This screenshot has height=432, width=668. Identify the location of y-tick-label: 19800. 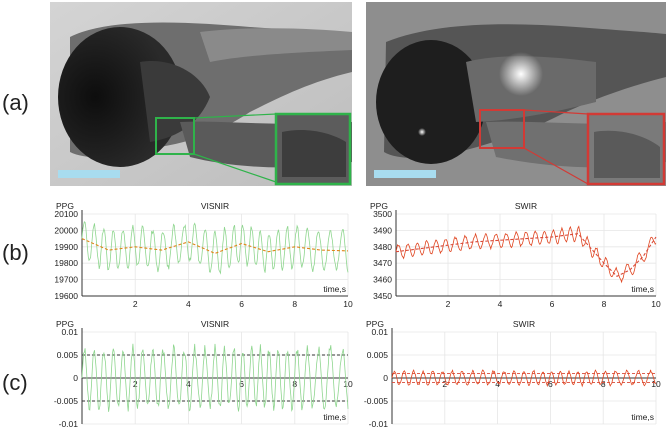
(66, 263).